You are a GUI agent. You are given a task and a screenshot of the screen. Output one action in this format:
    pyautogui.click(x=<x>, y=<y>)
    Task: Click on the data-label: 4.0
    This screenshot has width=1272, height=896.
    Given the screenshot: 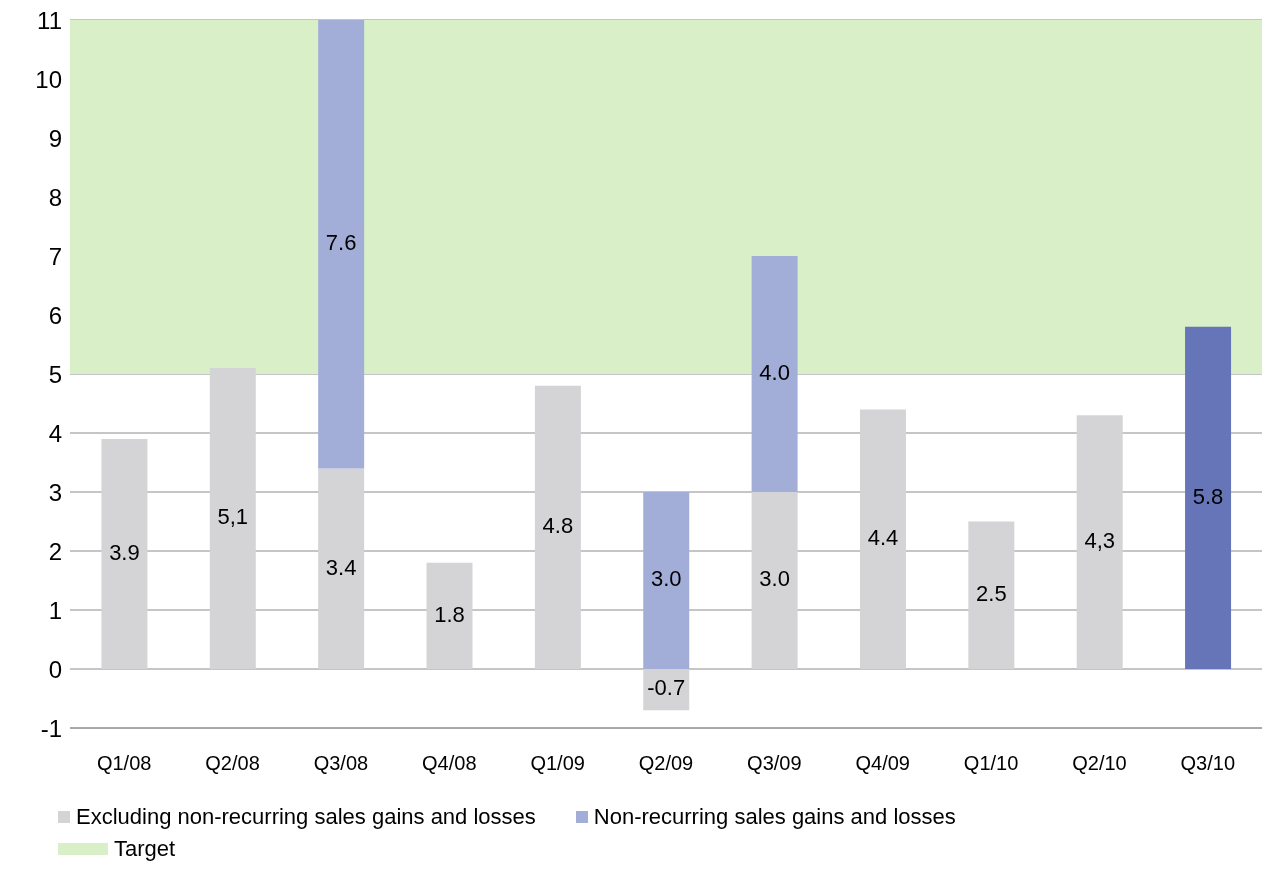 What is the action you would take?
    pyautogui.click(x=774, y=372)
    